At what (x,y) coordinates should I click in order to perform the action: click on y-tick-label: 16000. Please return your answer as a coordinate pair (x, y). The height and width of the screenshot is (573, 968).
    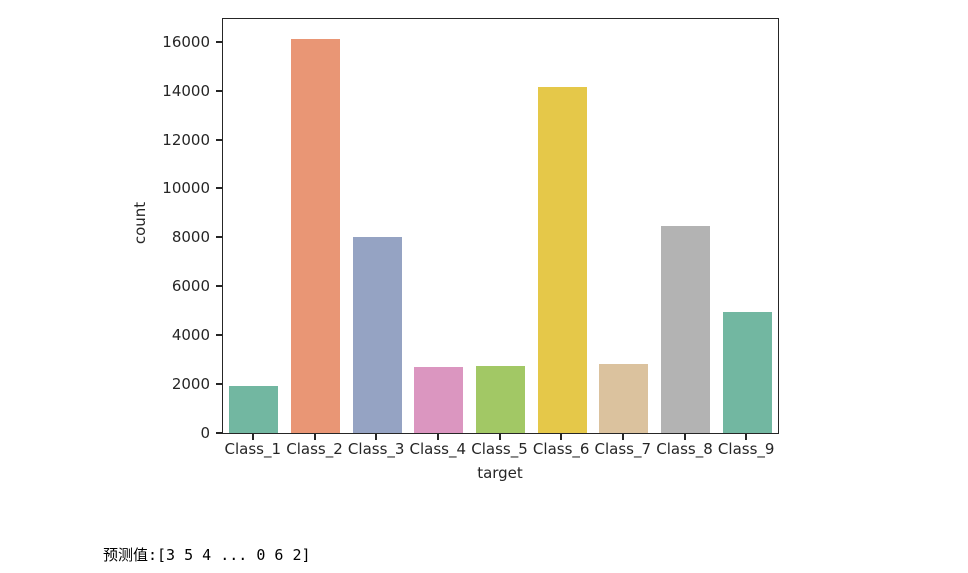
    Looking at the image, I should click on (186, 41).